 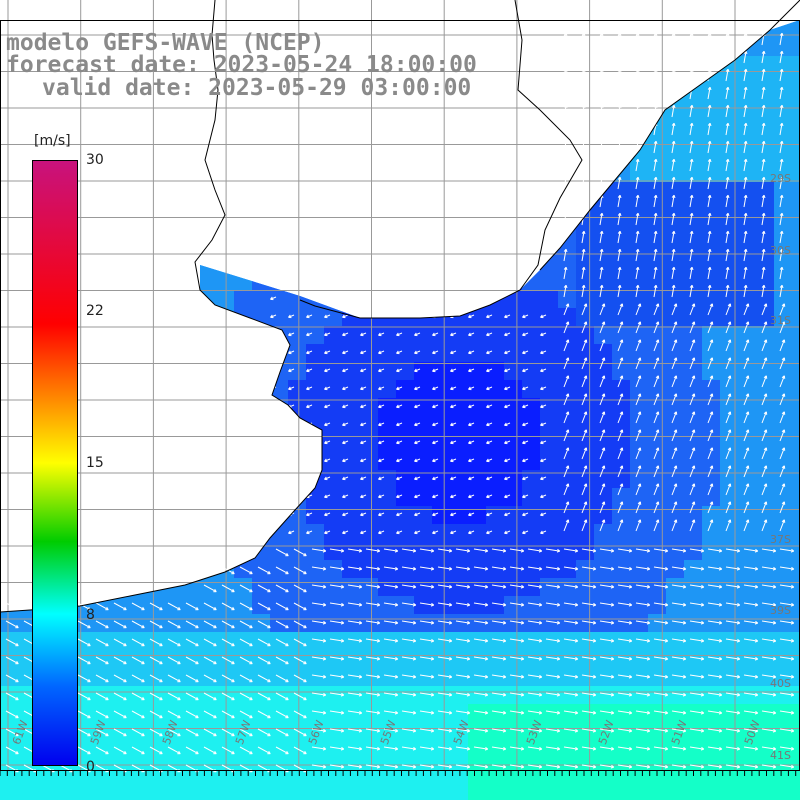 I want to click on colorbar, so click(x=55, y=463).